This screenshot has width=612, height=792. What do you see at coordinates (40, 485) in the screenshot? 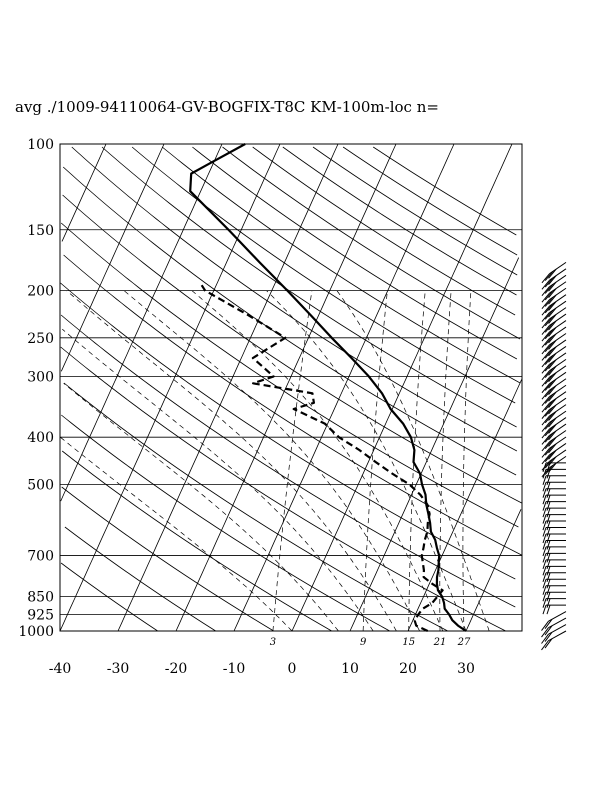
I see `pressure-tick-label: 500` at bounding box center [40, 485].